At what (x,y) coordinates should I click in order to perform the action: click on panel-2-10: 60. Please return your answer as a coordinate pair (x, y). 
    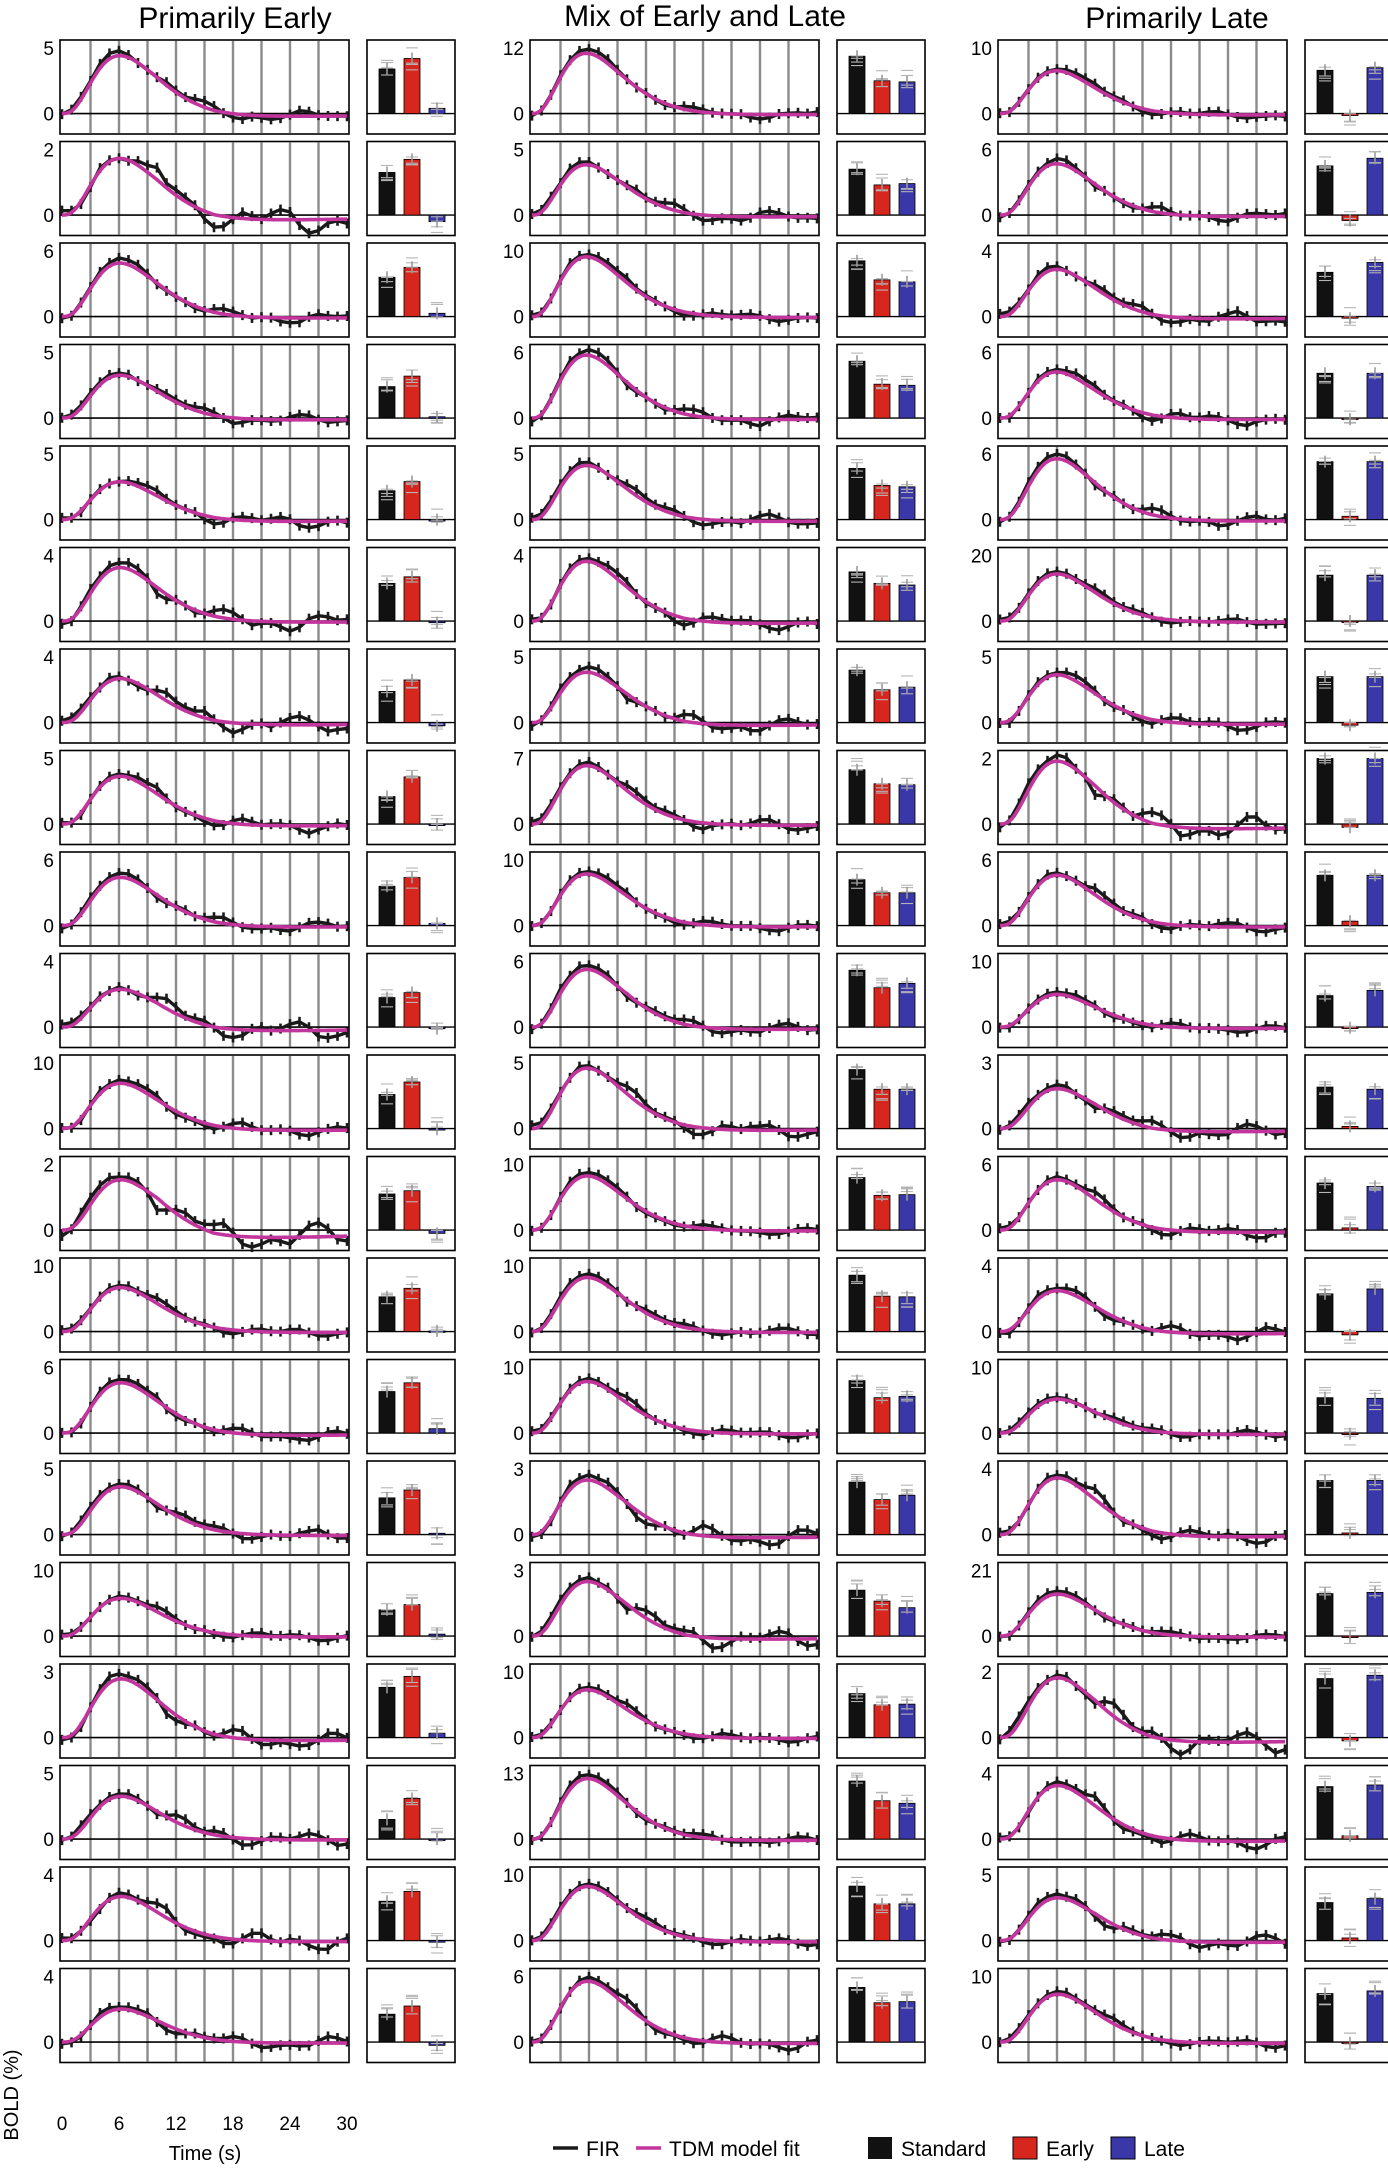
    Looking at the image, I should click on (719, 1000).